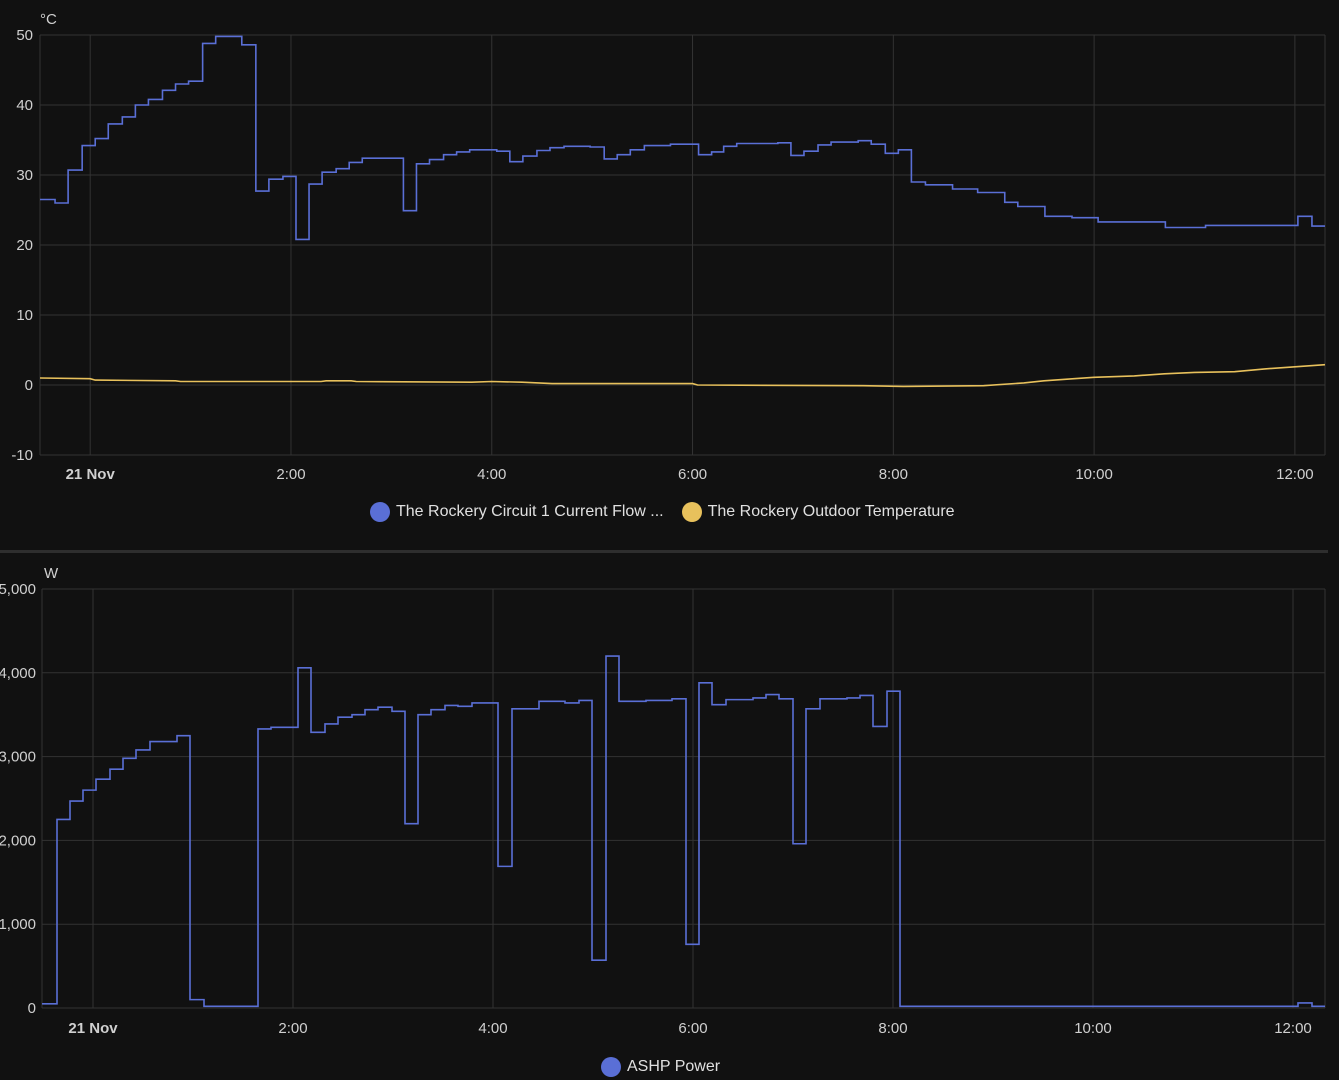 The image size is (1339, 1080). What do you see at coordinates (18, 673) in the screenshot?
I see `y-tick-label: 4,000` at bounding box center [18, 673].